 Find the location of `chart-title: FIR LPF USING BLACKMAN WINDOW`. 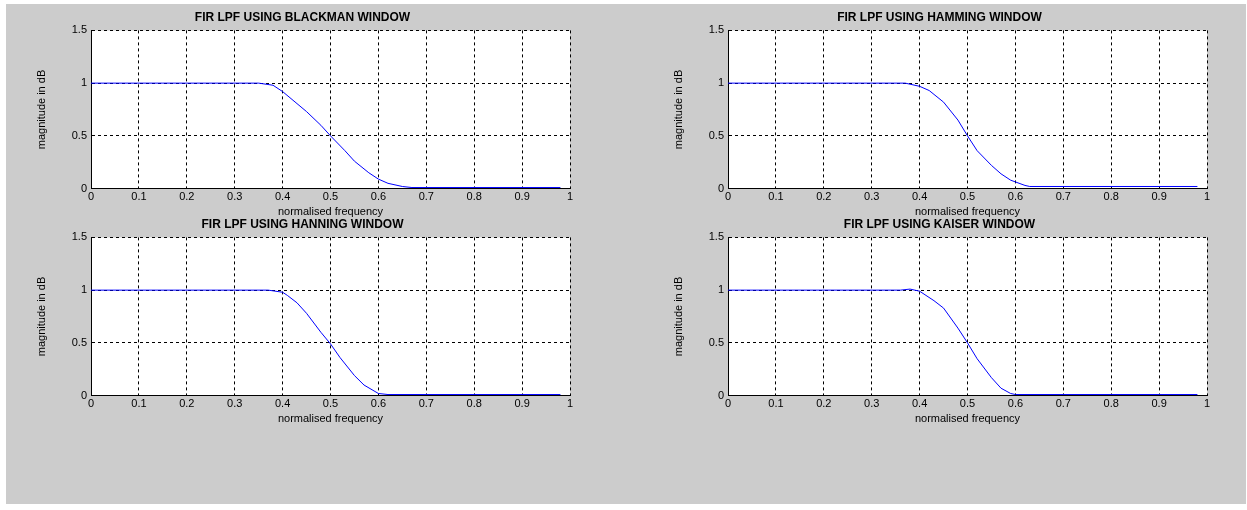

chart-title: FIR LPF USING BLACKMAN WINDOW is located at coordinates (302, 16).